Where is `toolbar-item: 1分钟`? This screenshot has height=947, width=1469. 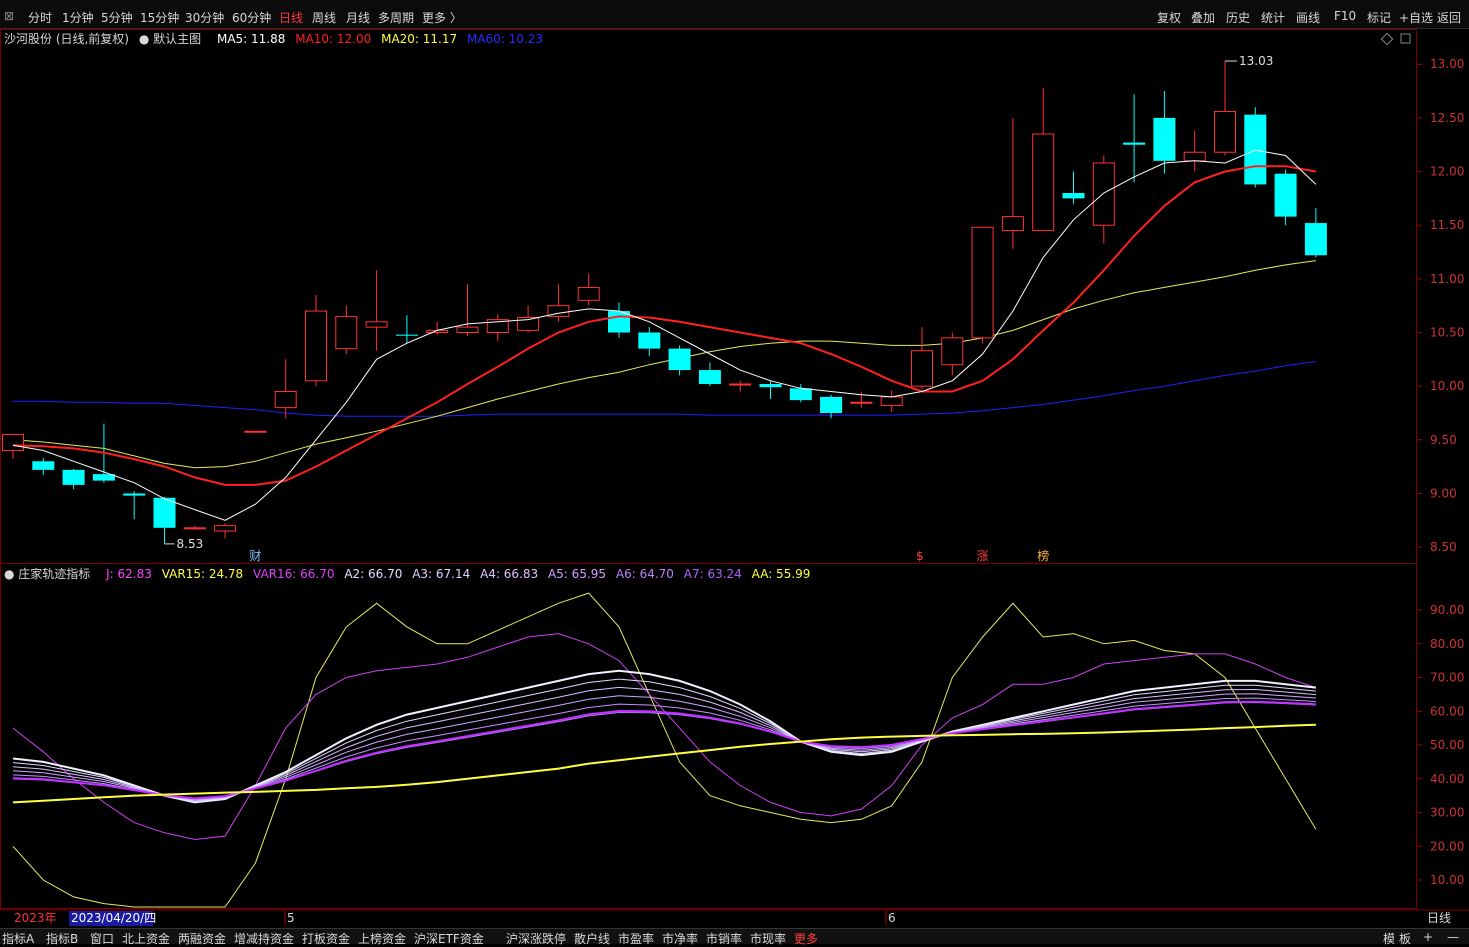 toolbar-item: 1分钟 is located at coordinates (78, 18).